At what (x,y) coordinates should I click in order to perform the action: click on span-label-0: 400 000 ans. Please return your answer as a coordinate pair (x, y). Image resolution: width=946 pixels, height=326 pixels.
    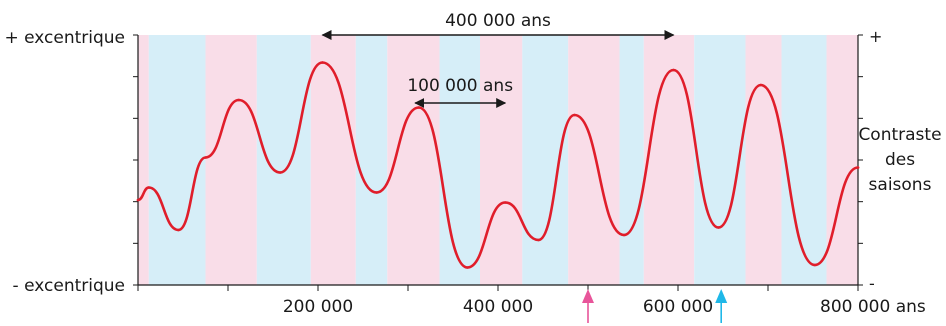
    Looking at the image, I should click on (498, 21).